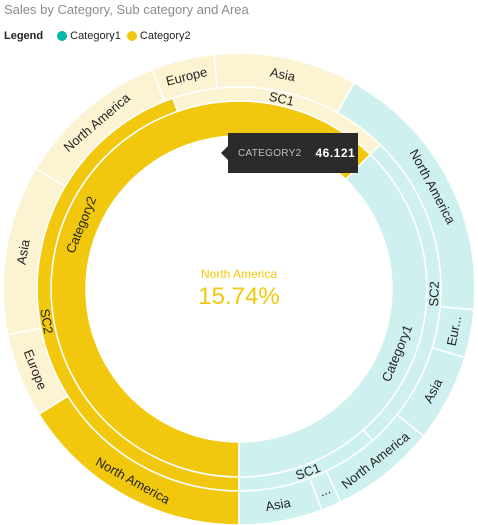  I want to click on legend-item-category2: Category2, so click(158, 36).